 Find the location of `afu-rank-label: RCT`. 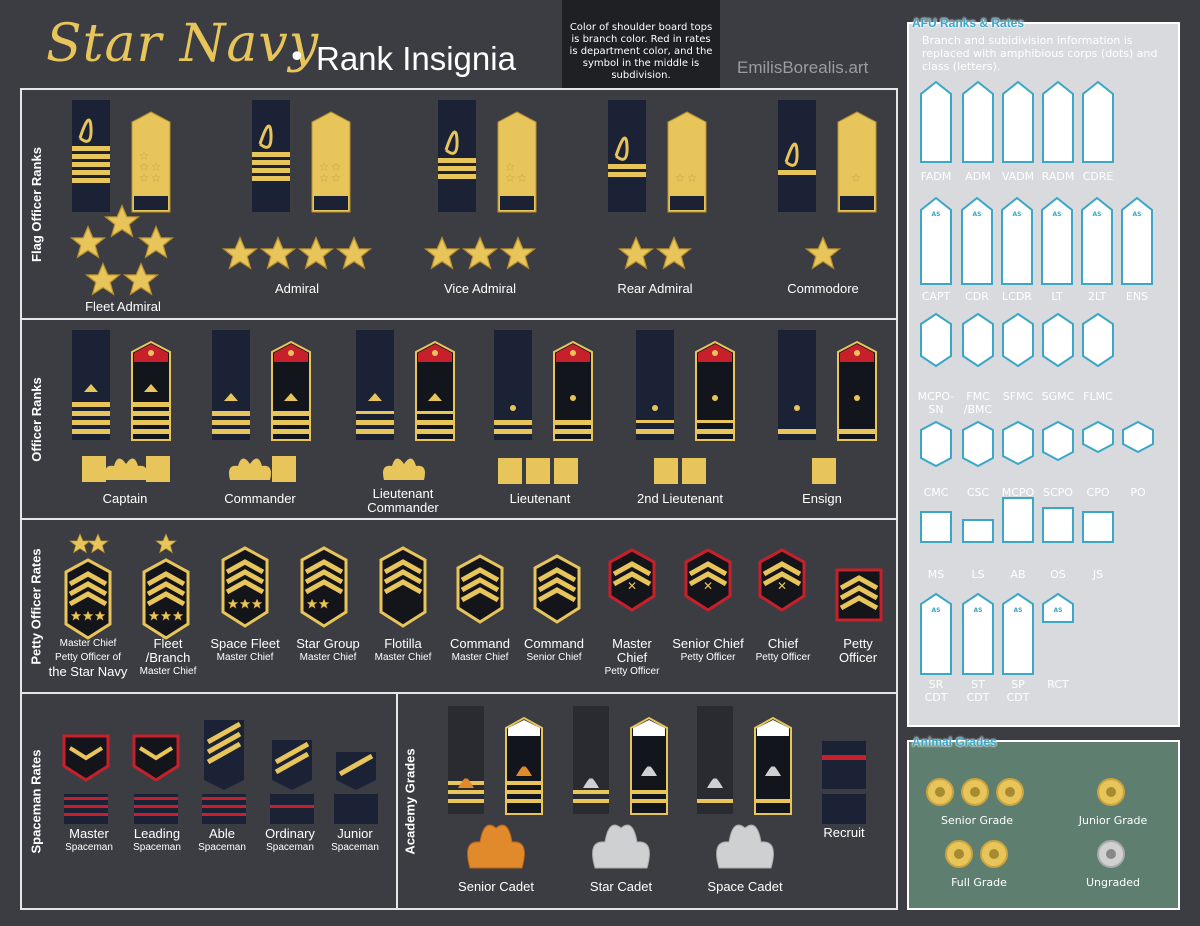

afu-rank-label: RCT is located at coordinates (1058, 684).